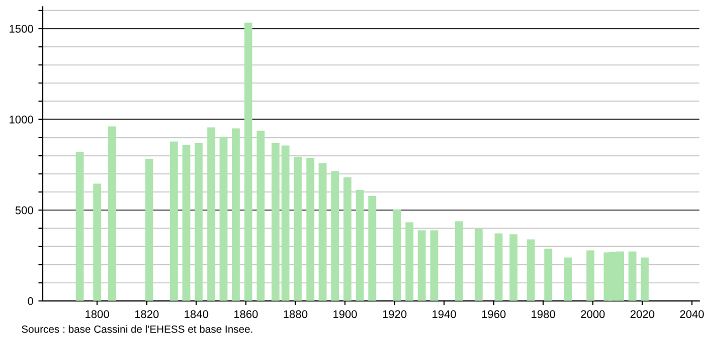 The width and height of the screenshot is (710, 340). Describe the element at coordinates (394, 314) in the screenshot. I see `x-tick-label: 1920` at that location.